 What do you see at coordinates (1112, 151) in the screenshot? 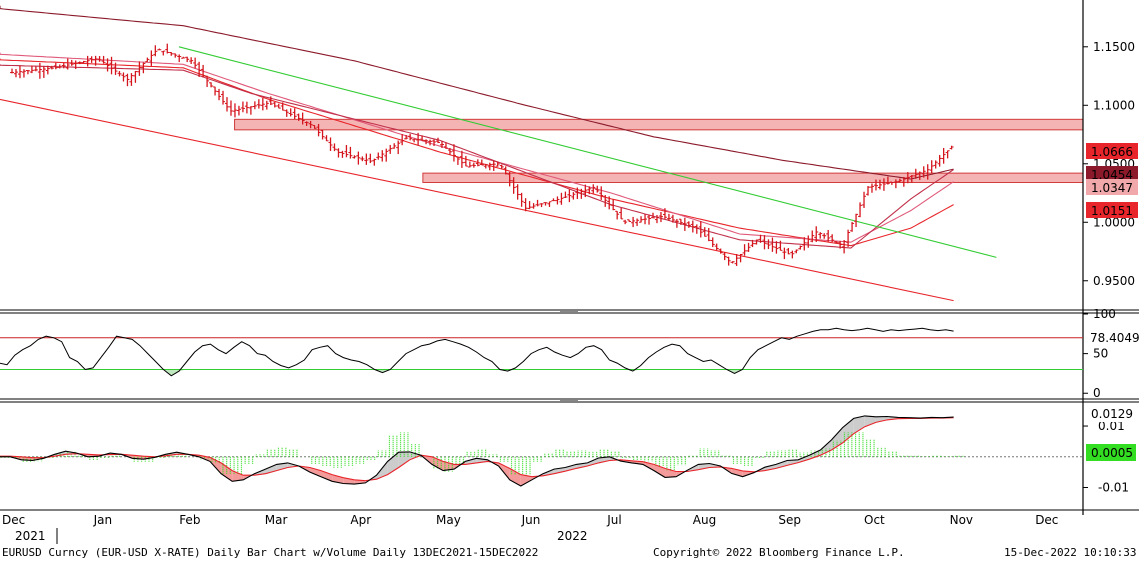
I see `last-value-badge: 1.0666` at bounding box center [1112, 151].